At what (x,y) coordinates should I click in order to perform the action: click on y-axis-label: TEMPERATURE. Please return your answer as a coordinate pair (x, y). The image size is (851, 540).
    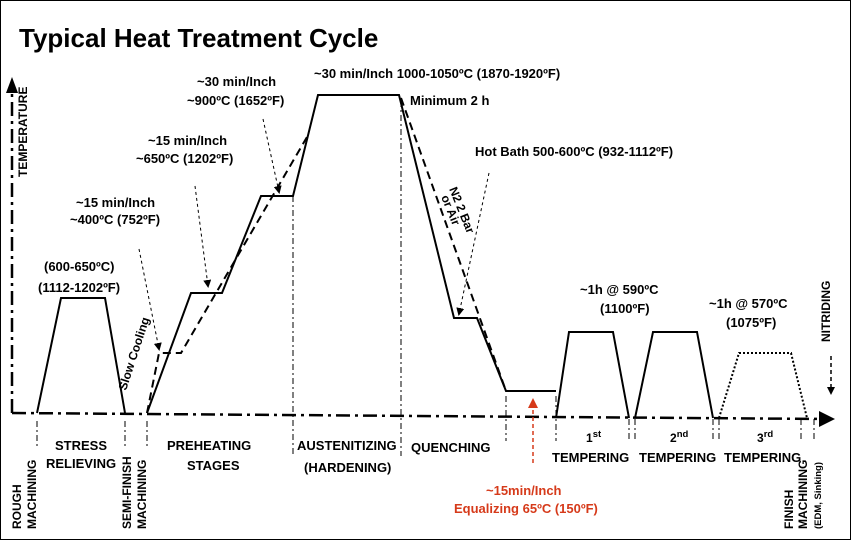
    Looking at the image, I should click on (23, 132).